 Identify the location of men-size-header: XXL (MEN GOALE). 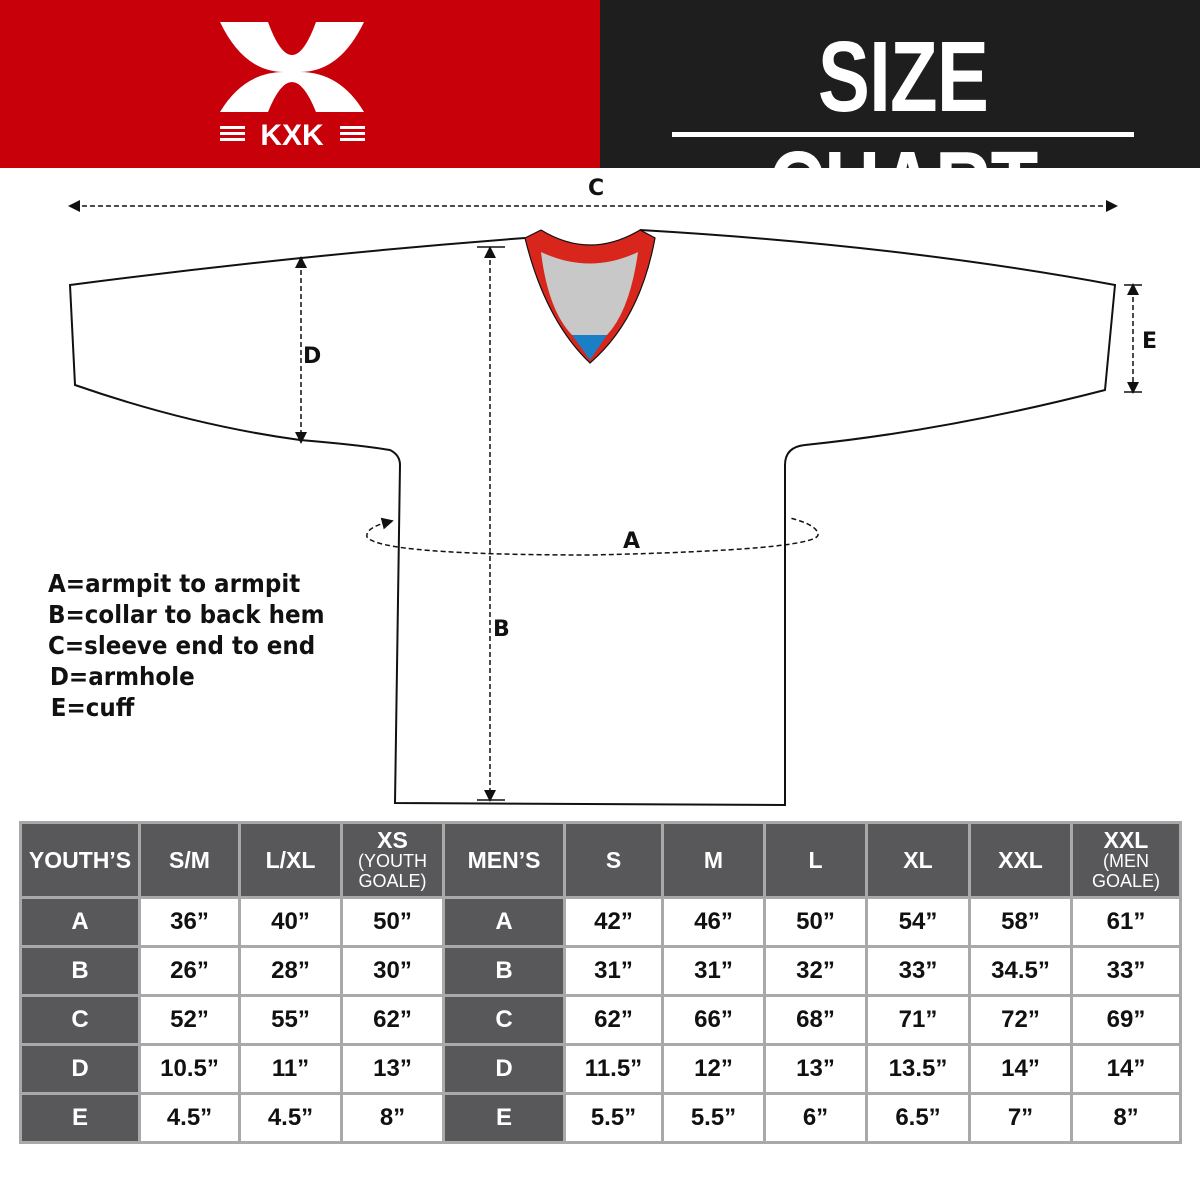
(1126, 860).